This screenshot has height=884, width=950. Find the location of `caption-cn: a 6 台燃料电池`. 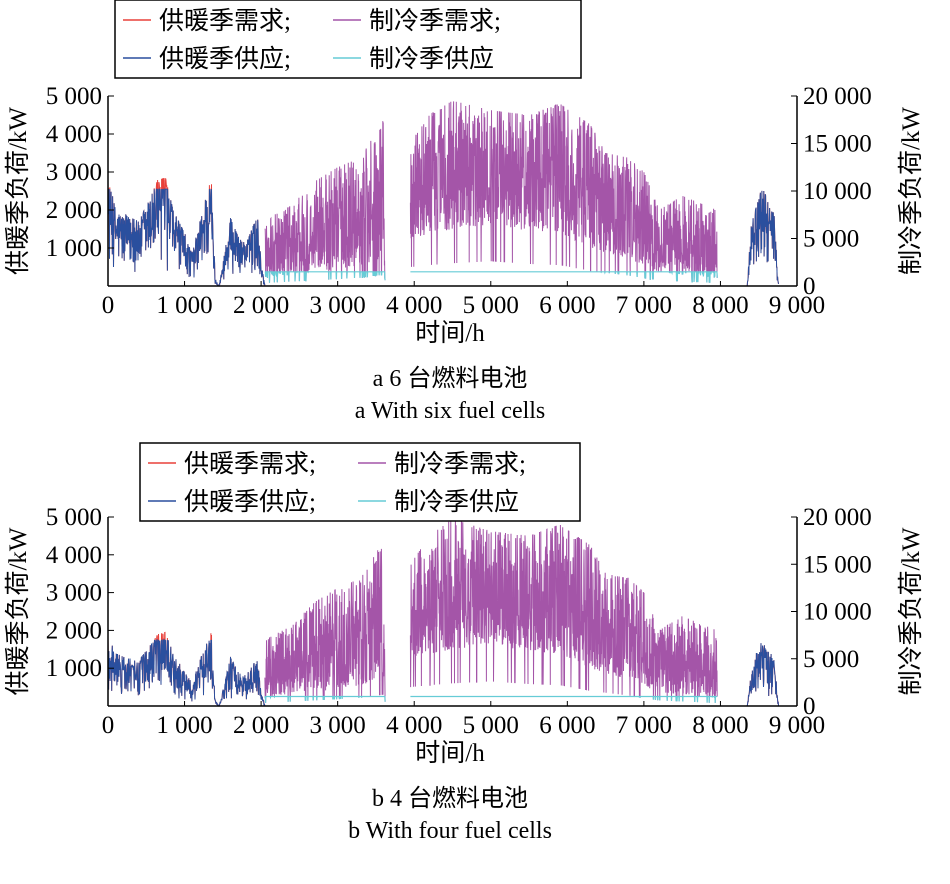

caption-cn: a 6 台燃料电池 is located at coordinates (450, 378).